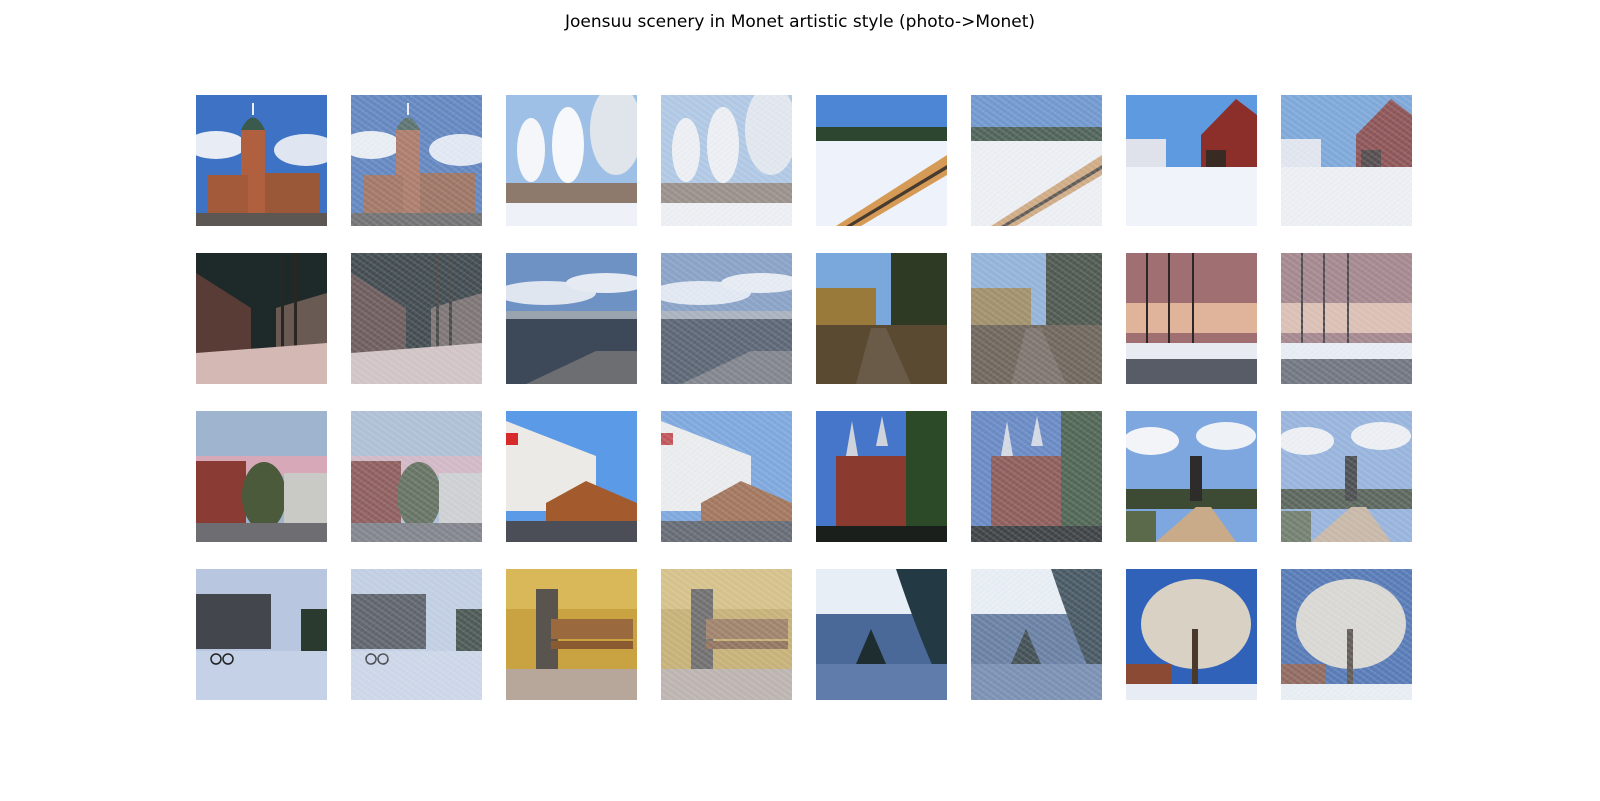 This screenshot has height=801, width=1600. Describe the element at coordinates (1191, 476) in the screenshot. I see `town-hall-park-photo-image` at that location.